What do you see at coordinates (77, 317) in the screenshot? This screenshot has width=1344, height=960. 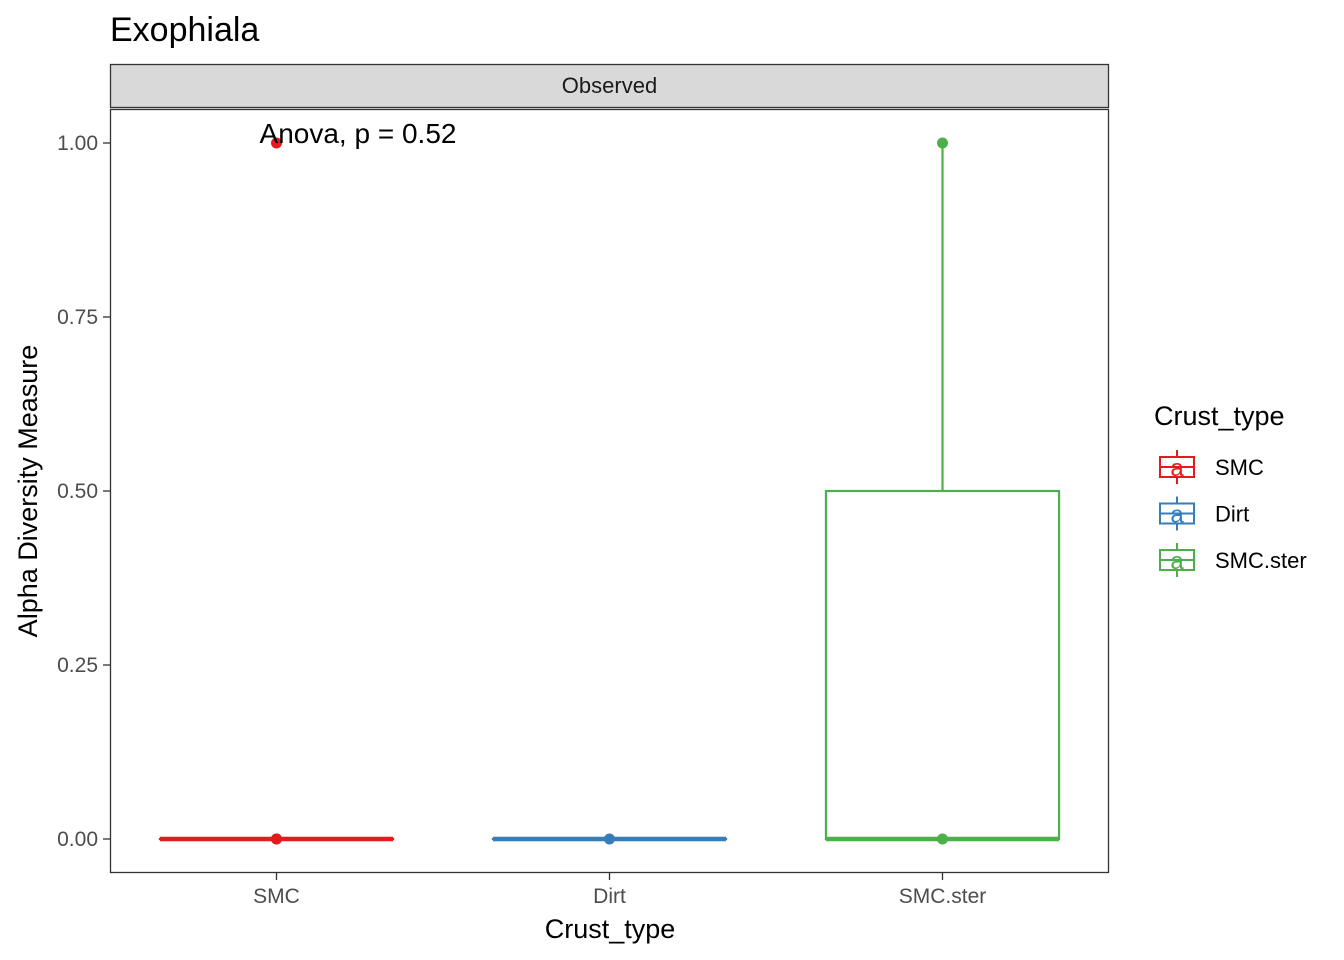 I see `y-tick-label: 0.75` at bounding box center [77, 317].